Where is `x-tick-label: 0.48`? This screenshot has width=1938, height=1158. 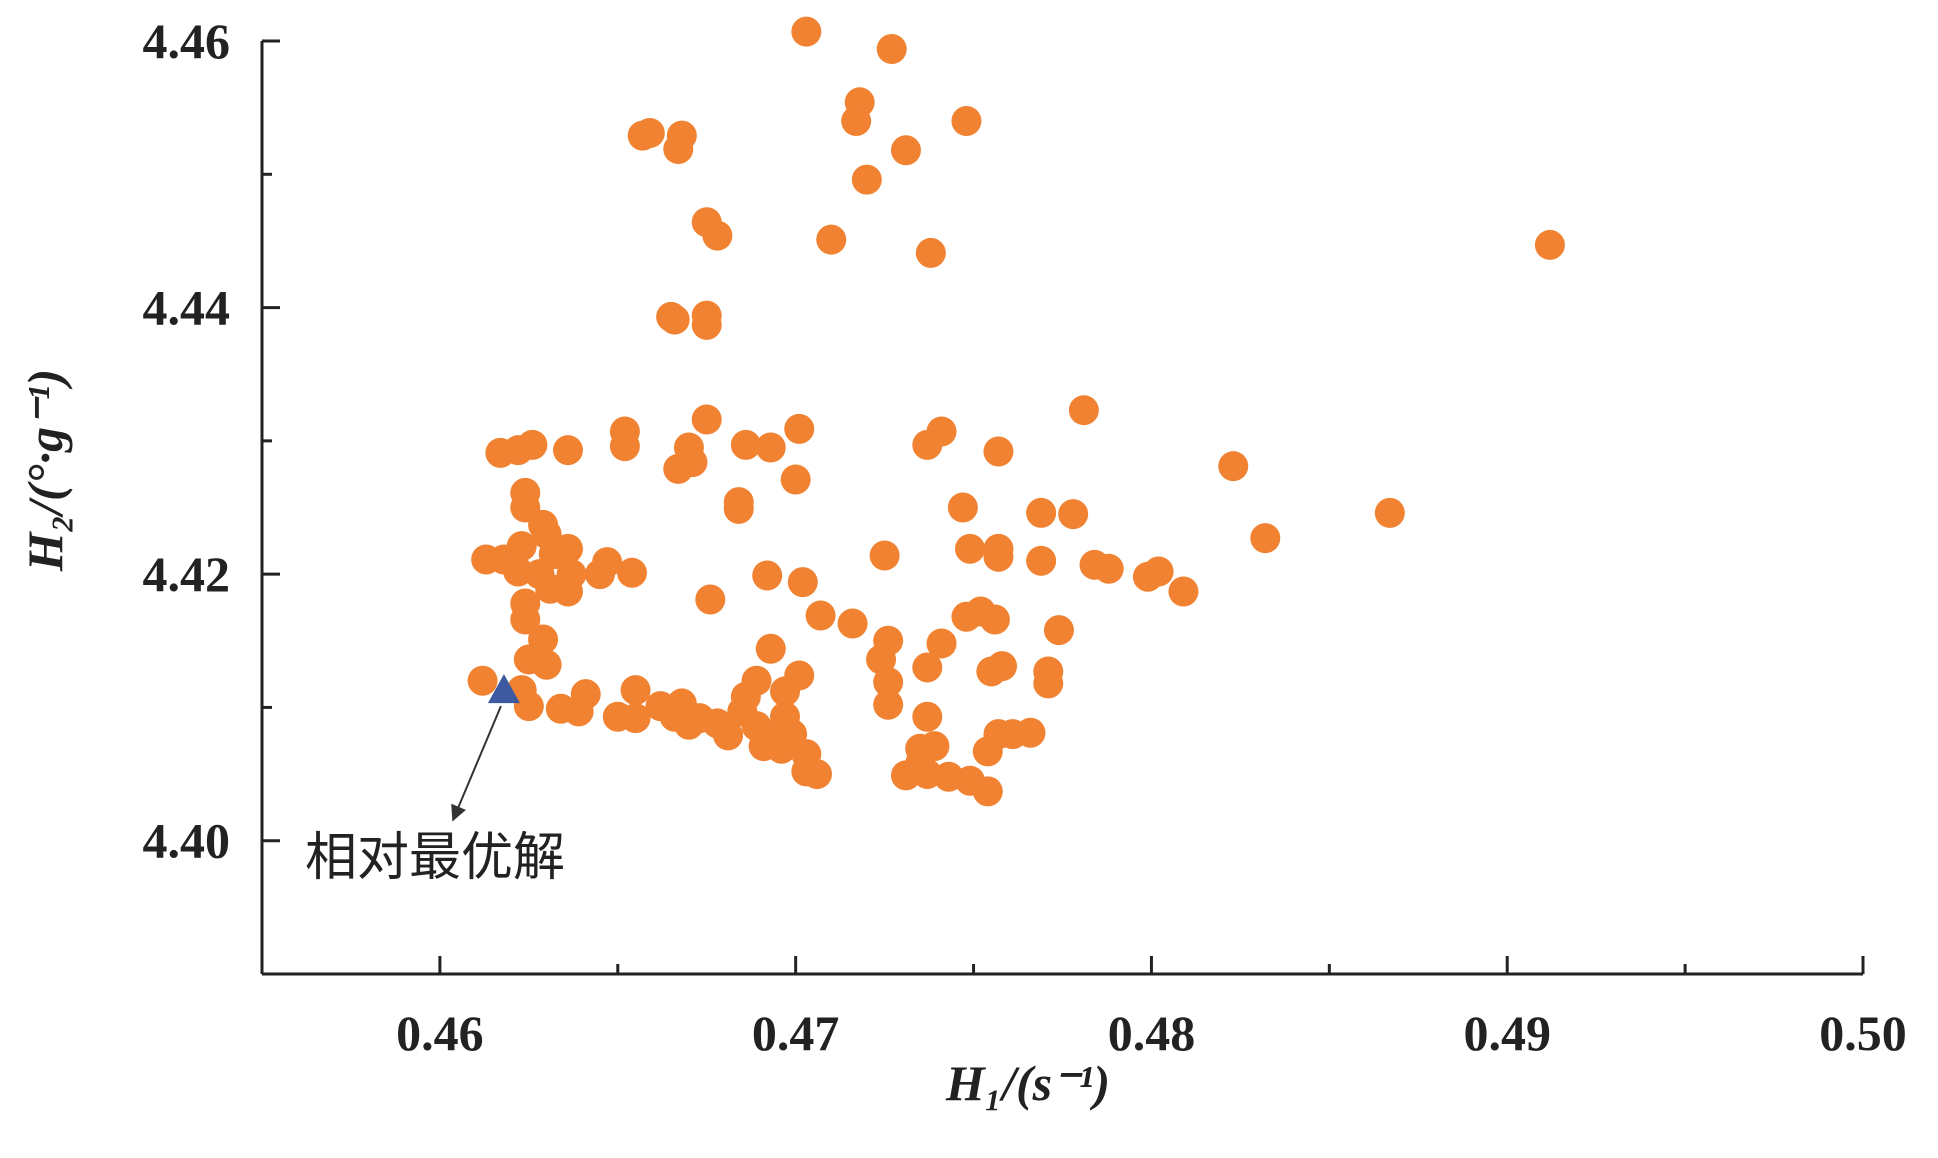
x-tick-label: 0.48 is located at coordinates (1152, 1033).